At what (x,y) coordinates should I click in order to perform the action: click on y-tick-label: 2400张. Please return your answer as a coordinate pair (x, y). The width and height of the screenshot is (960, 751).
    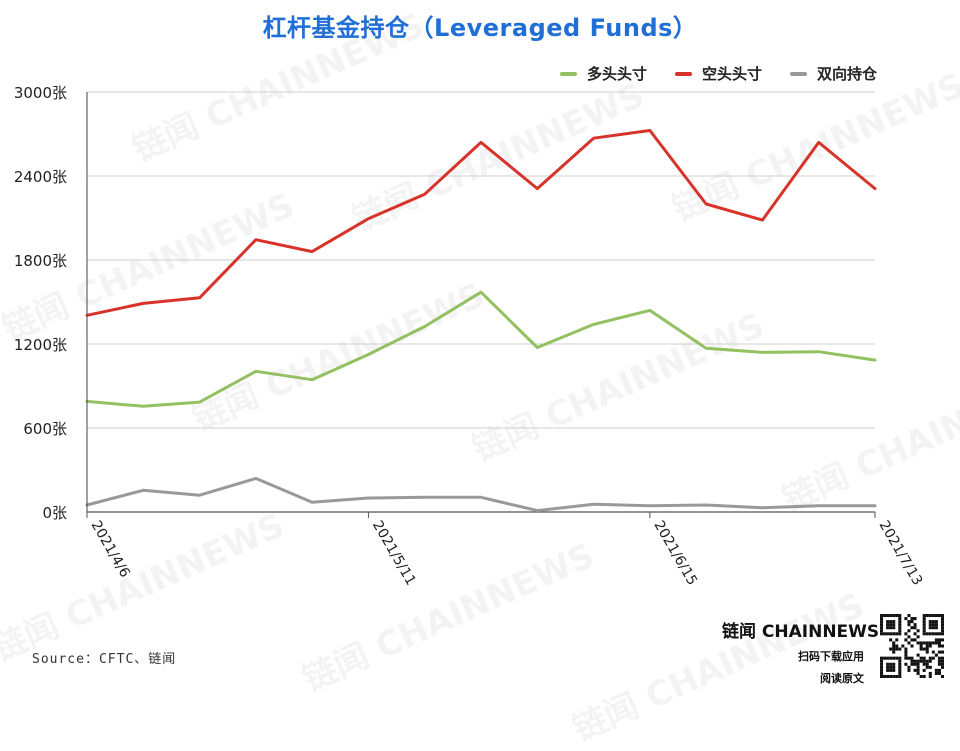
    Looking at the image, I should click on (40, 177).